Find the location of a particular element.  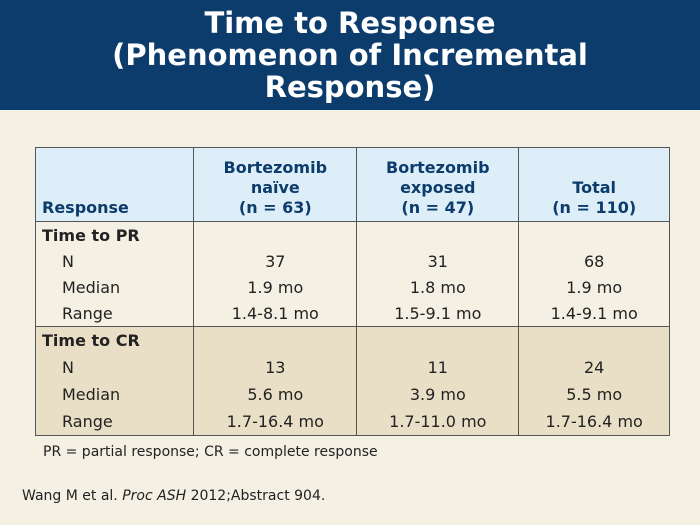

cell: 5.5 mo is located at coordinates (594, 394).